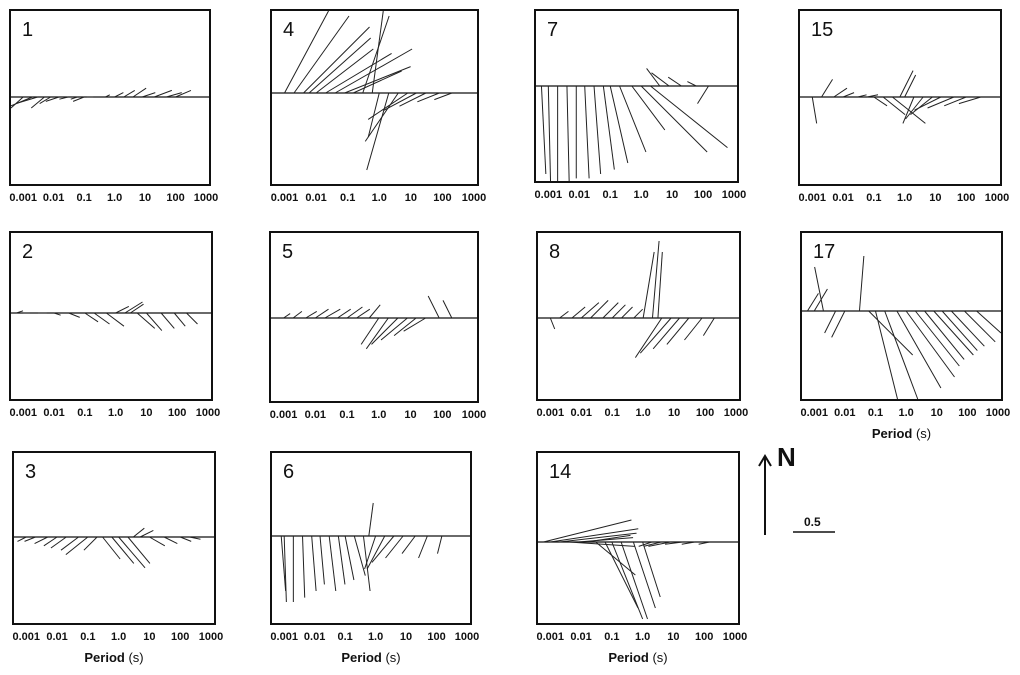 The image size is (1020, 675). I want to click on panel-site-7: 7 0.001 0.01 0.1 1.0 10 100 1000, so click(640, 105).